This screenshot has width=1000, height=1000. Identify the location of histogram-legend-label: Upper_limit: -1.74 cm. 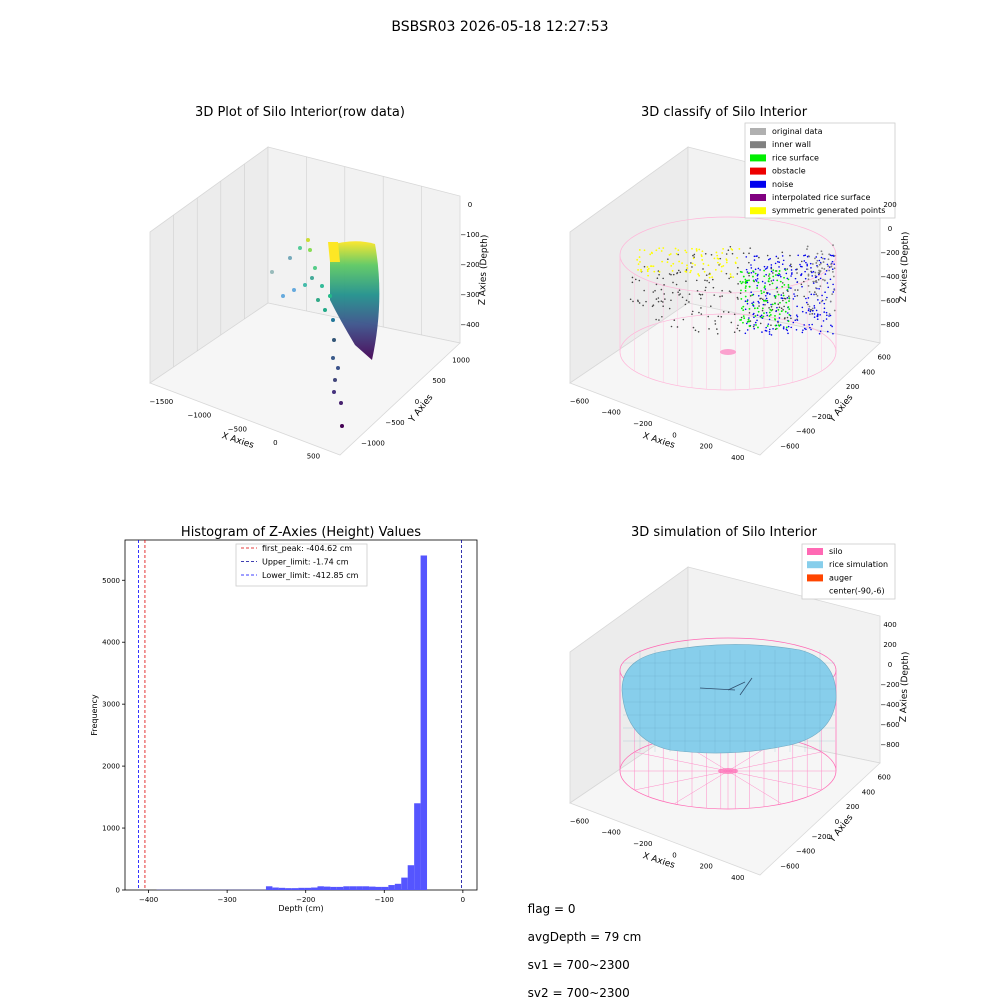
(305, 562).